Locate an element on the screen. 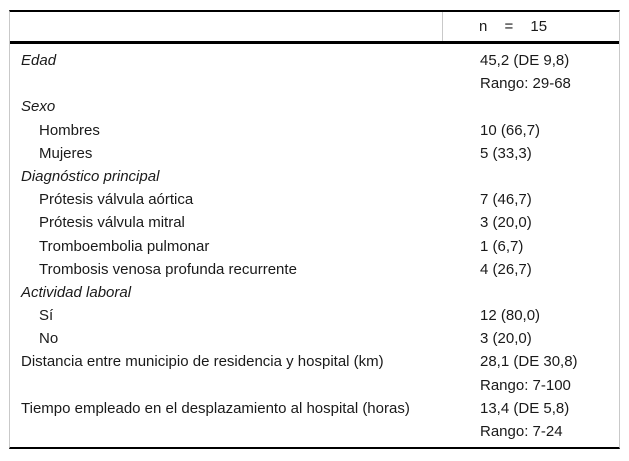 This screenshot has height=461, width=629. row-value: 28,1 (DE 30,8) is located at coordinates (529, 362).